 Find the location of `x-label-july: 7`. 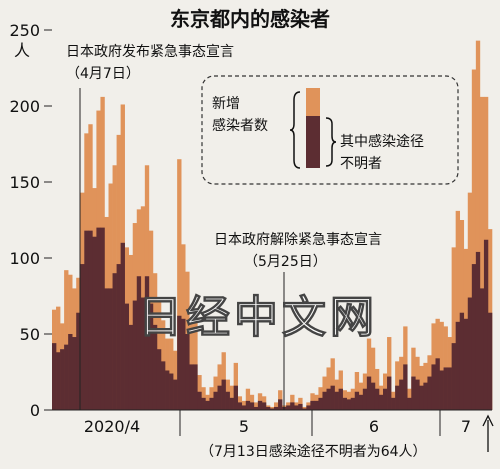

x-label-july: 7 is located at coordinates (466, 426).